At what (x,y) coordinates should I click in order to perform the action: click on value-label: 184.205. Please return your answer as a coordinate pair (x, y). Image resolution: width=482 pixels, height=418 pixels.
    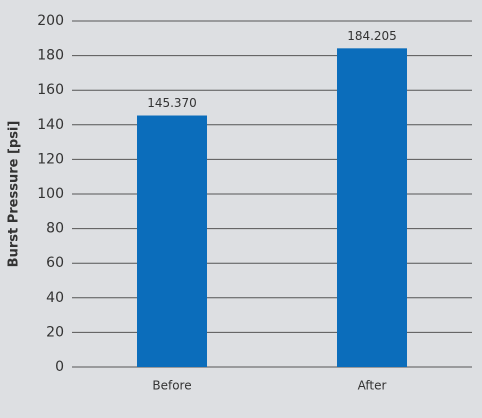
    Looking at the image, I should click on (372, 36).